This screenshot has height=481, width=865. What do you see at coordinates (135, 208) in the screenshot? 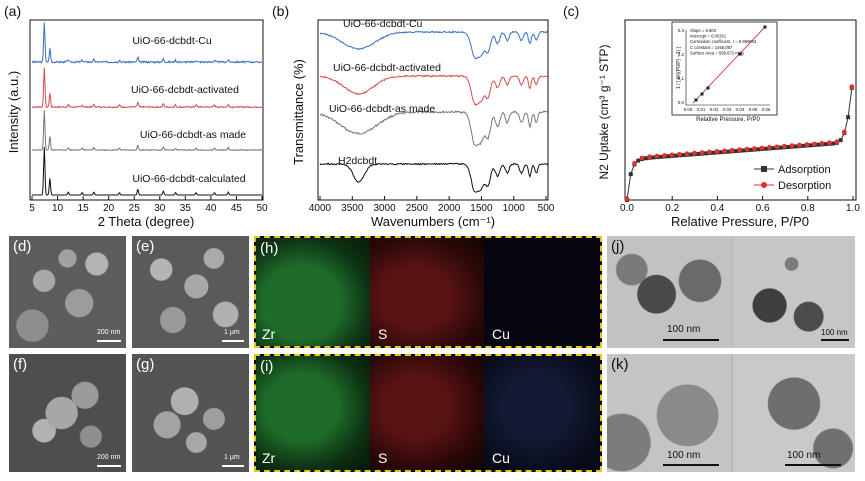
I see `a-xtick-25: 25` at bounding box center [135, 208].